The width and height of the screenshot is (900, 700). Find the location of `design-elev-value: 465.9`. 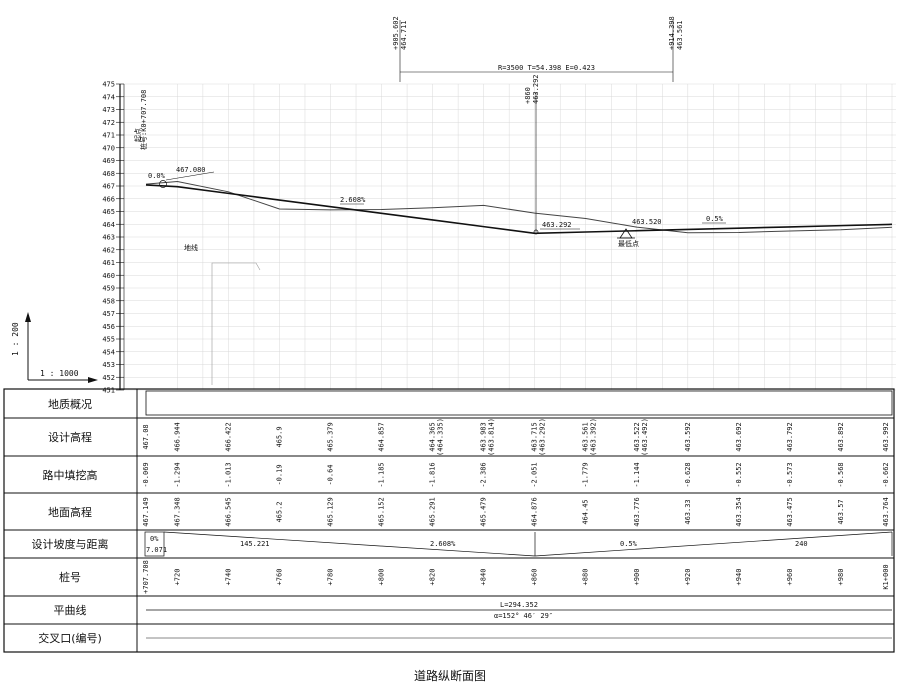

design-elev-value: 465.9 is located at coordinates (279, 436).